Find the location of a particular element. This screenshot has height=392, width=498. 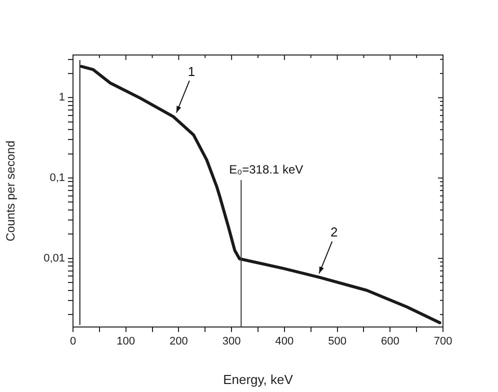

x-tick-label: 600 is located at coordinates (390, 342).